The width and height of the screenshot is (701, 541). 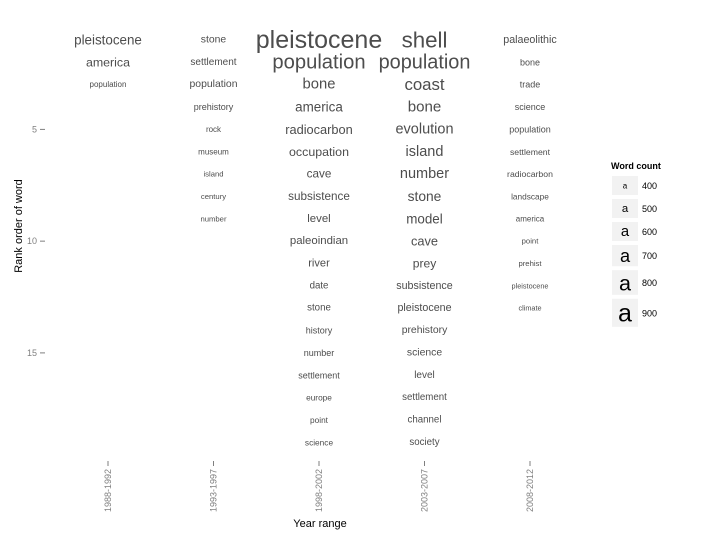 What do you see at coordinates (319, 241) in the screenshot?
I see `word-label: paleoindian` at bounding box center [319, 241].